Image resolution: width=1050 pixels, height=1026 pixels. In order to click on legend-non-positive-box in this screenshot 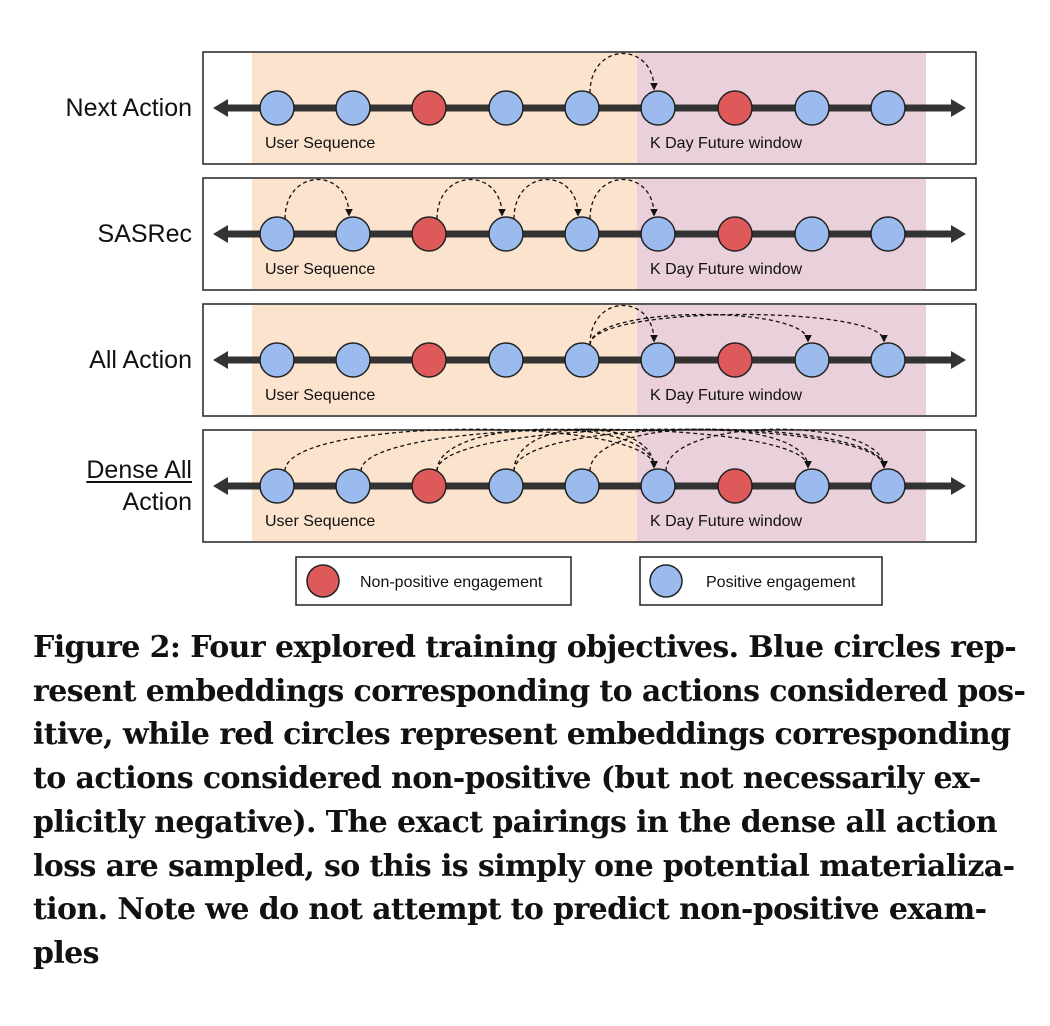, I will do `click(433, 581)`.